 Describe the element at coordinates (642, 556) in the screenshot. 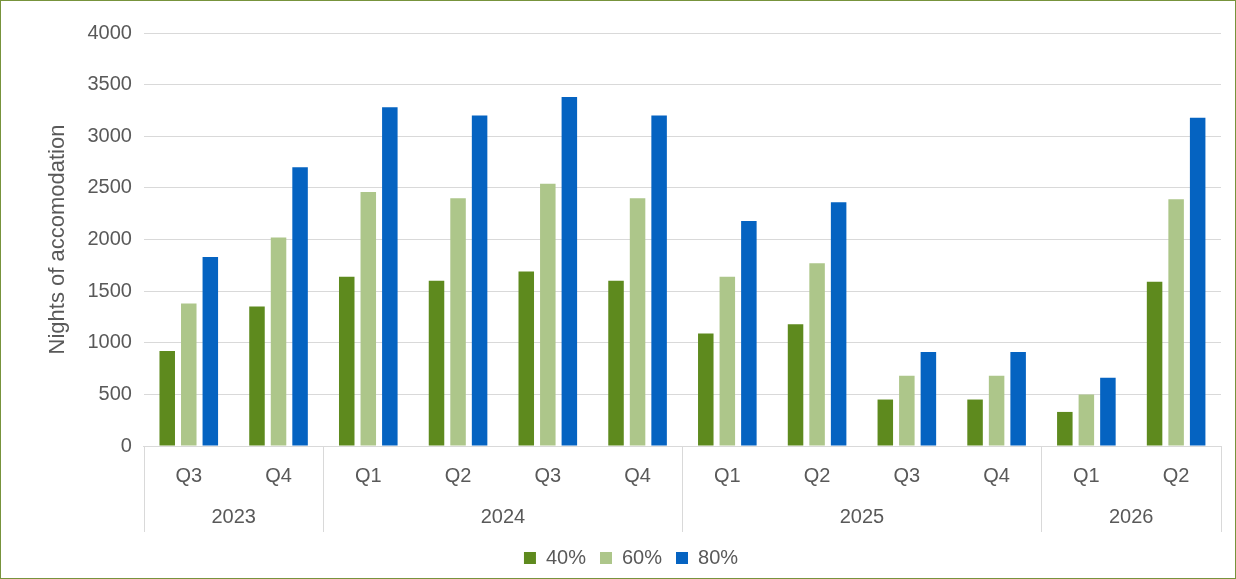

I see `legend-label: 60%` at that location.